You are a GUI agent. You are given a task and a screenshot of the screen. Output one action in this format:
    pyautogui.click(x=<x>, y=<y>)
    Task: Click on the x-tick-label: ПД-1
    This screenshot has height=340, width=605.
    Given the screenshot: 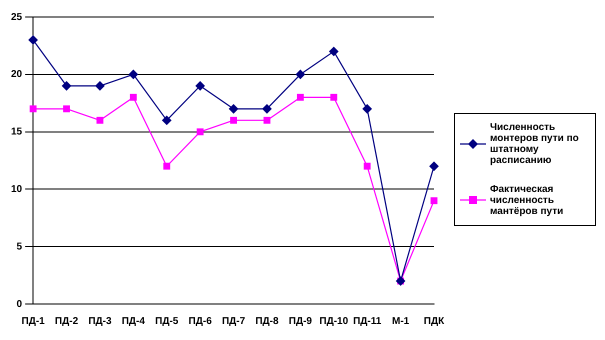 What is the action you would take?
    pyautogui.click(x=34, y=321)
    